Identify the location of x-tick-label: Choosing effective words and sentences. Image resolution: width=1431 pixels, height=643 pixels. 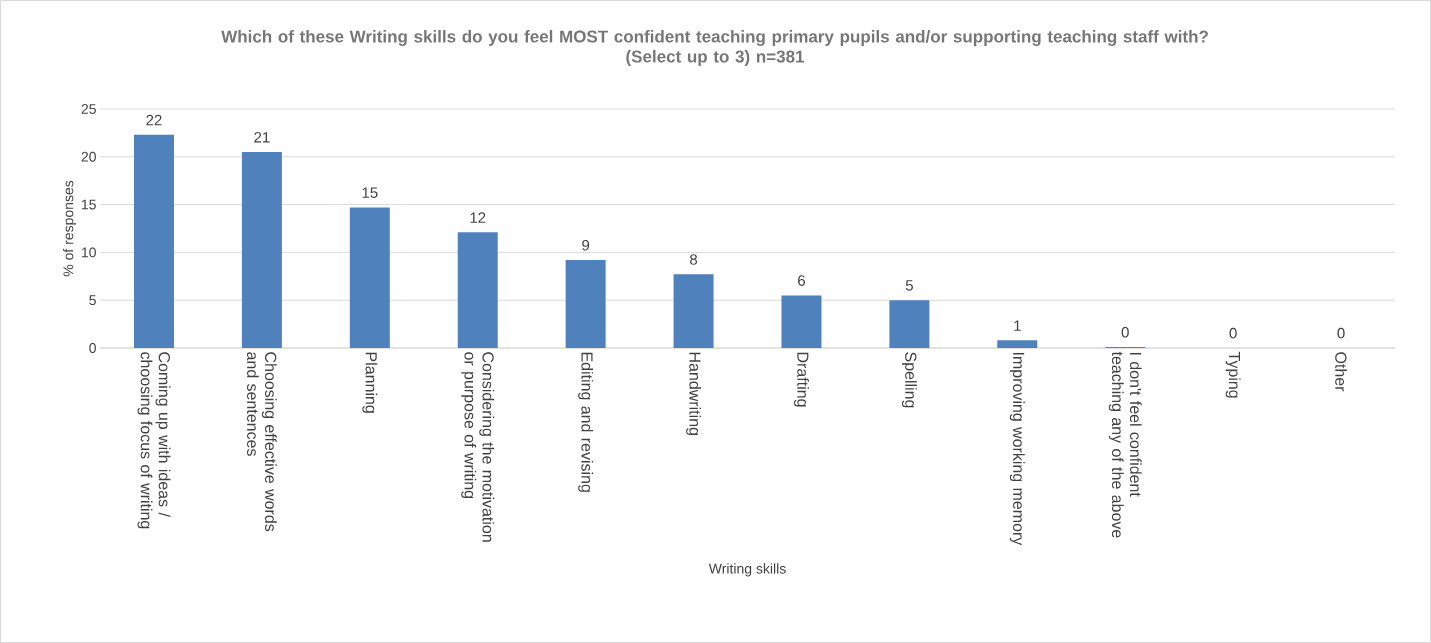
(262, 442).